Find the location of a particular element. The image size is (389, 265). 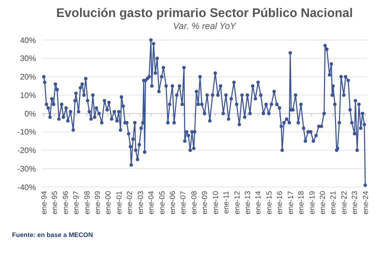

y-tick-label: 10% is located at coordinates (28, 95).